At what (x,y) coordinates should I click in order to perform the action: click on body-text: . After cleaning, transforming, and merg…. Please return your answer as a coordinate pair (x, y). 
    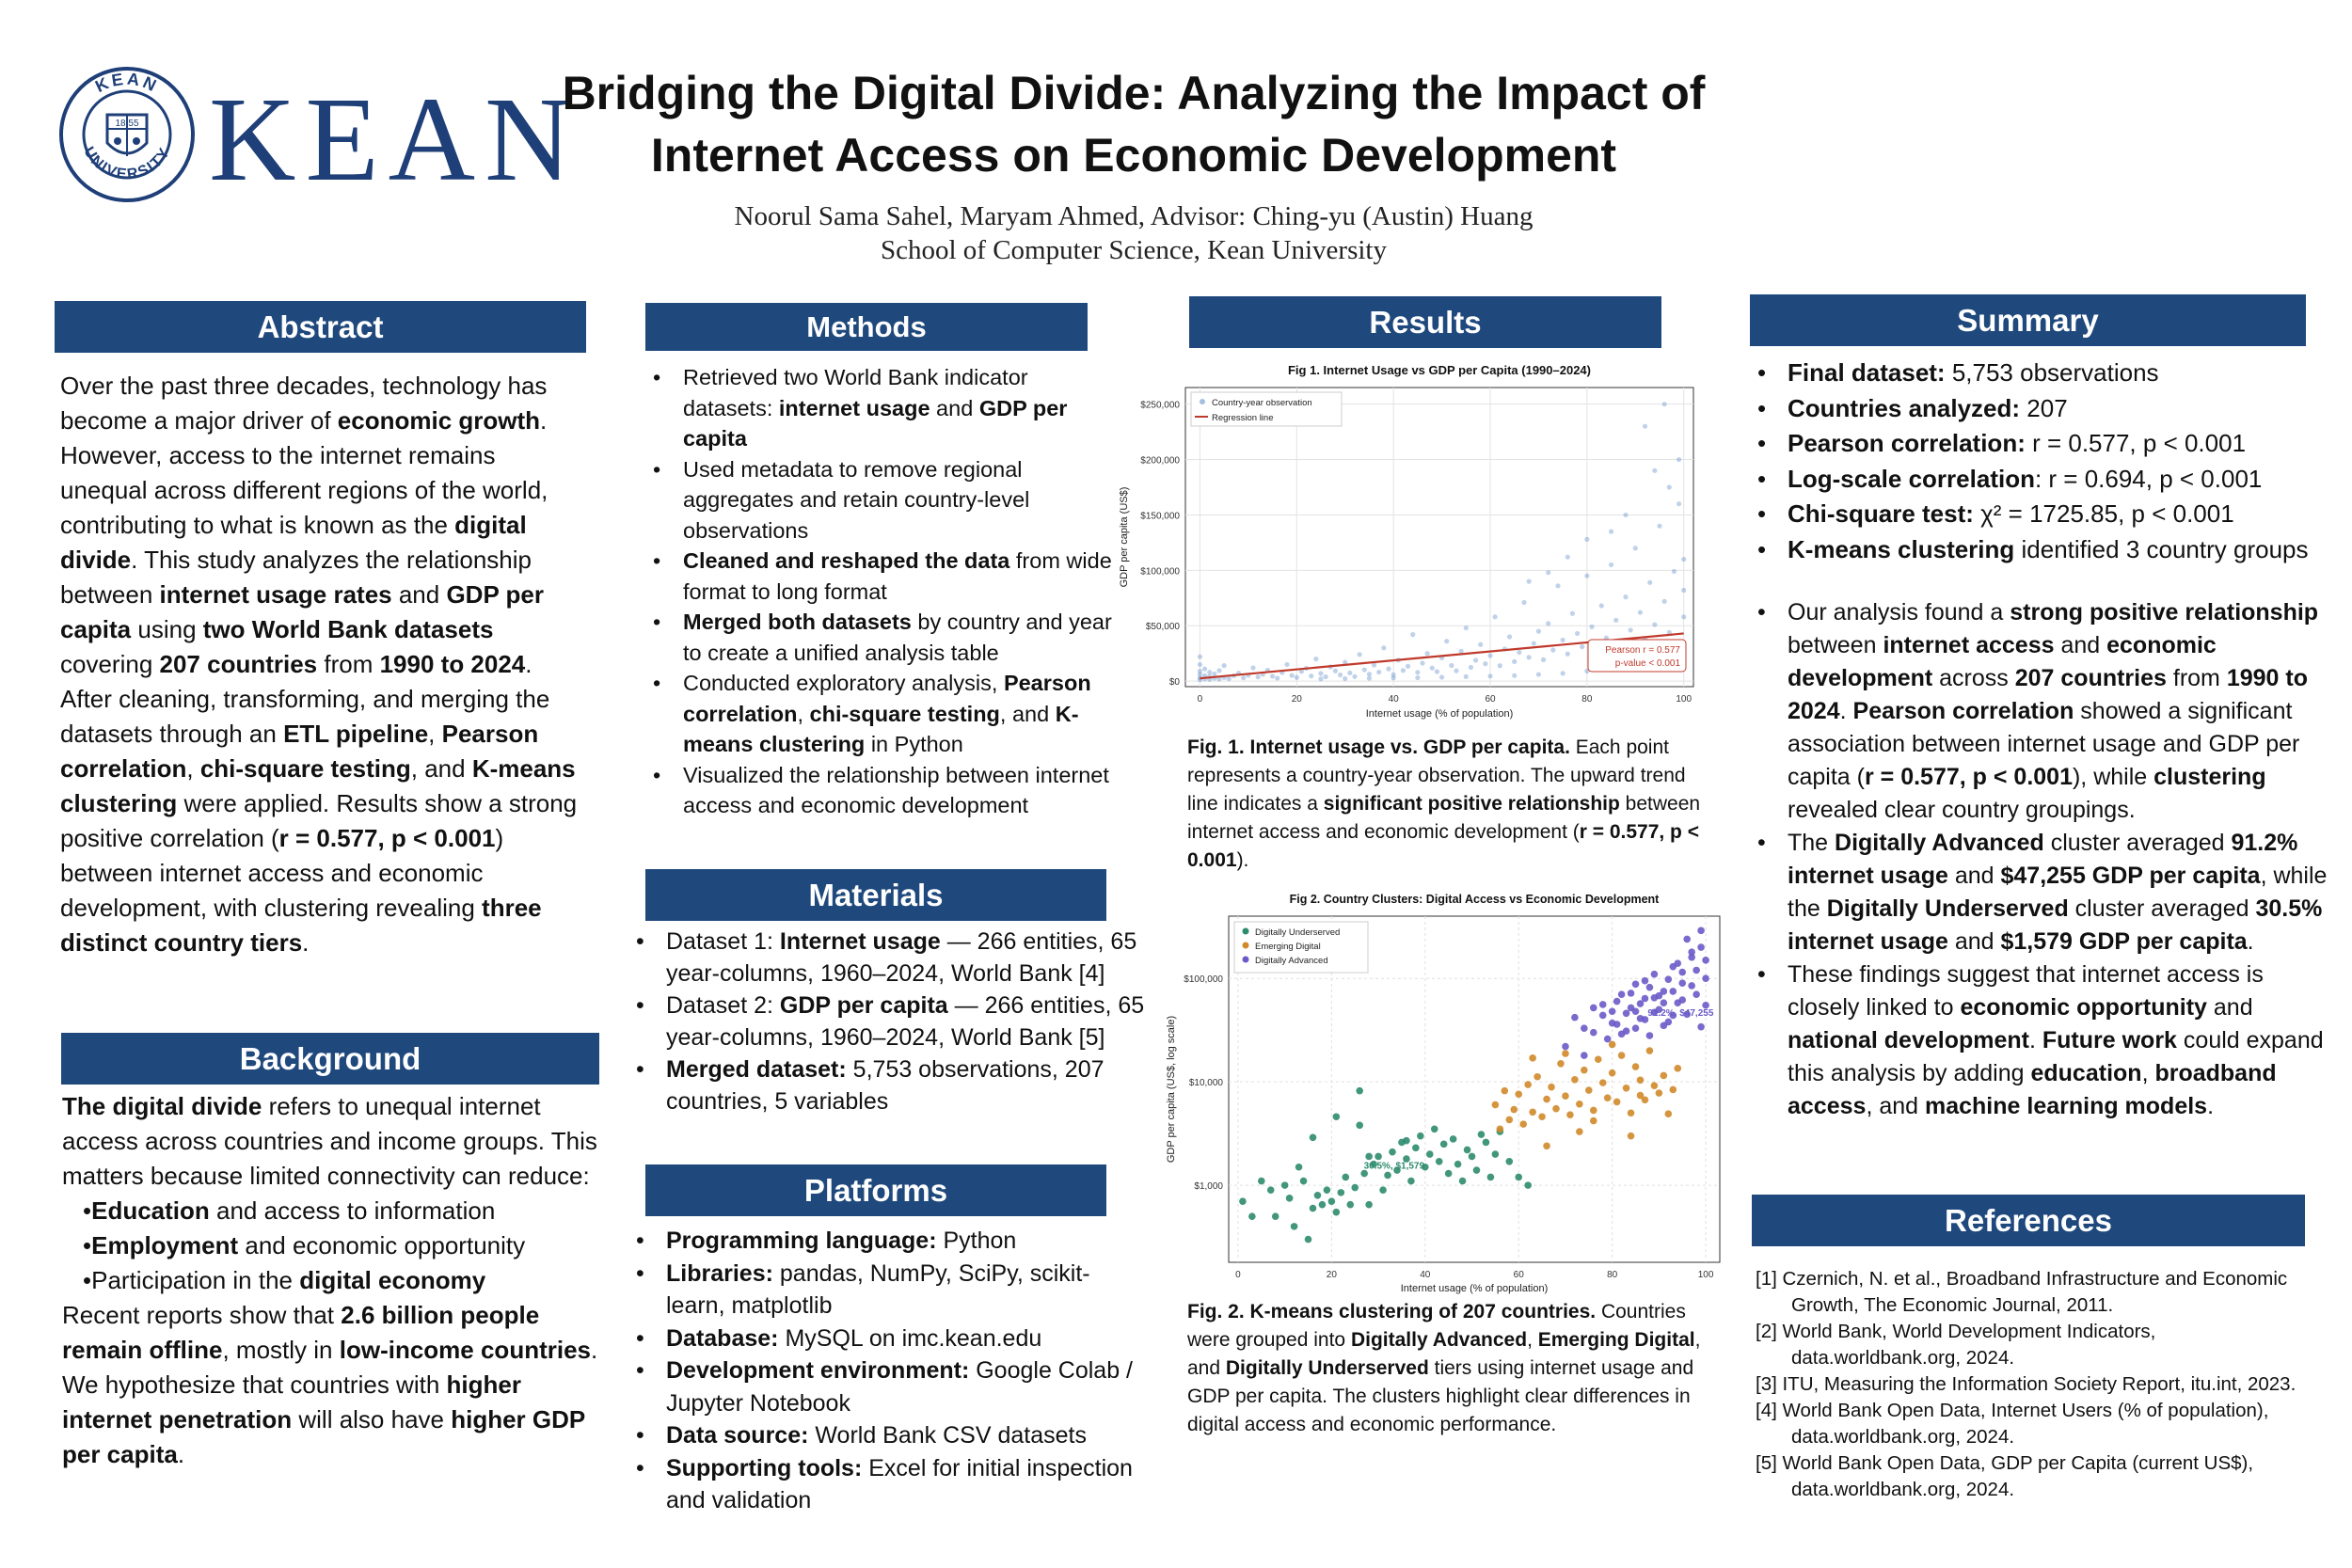
    Looking at the image, I should click on (305, 699).